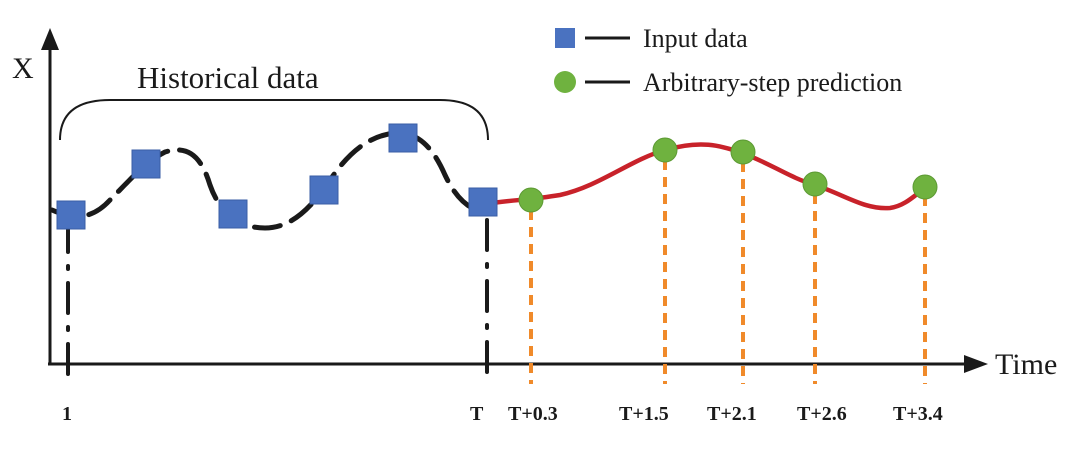 The width and height of the screenshot is (1091, 452). I want to click on legend-prediction-label: Arbitrary-step prediction, so click(772, 82).